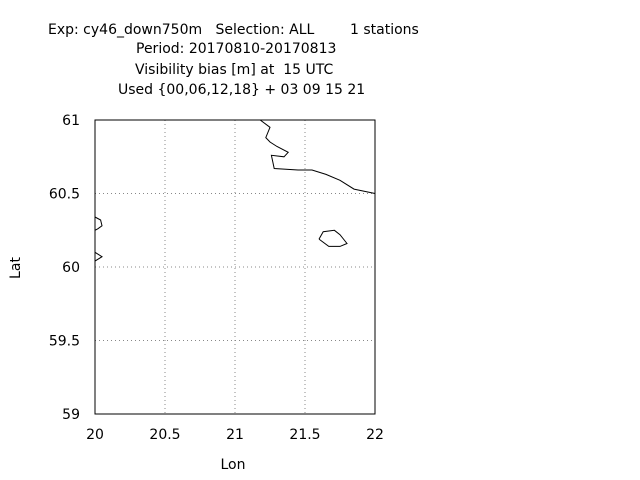  What do you see at coordinates (164, 435) in the screenshot?
I see `x-tick-label: 20.5` at bounding box center [164, 435].